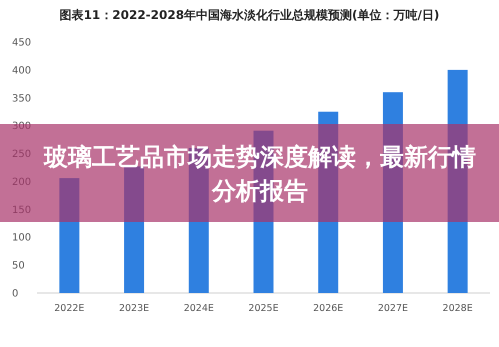 Image resolution: width=499 pixels, height=347 pixels. I want to click on y-tick-label: 0, so click(15, 294).